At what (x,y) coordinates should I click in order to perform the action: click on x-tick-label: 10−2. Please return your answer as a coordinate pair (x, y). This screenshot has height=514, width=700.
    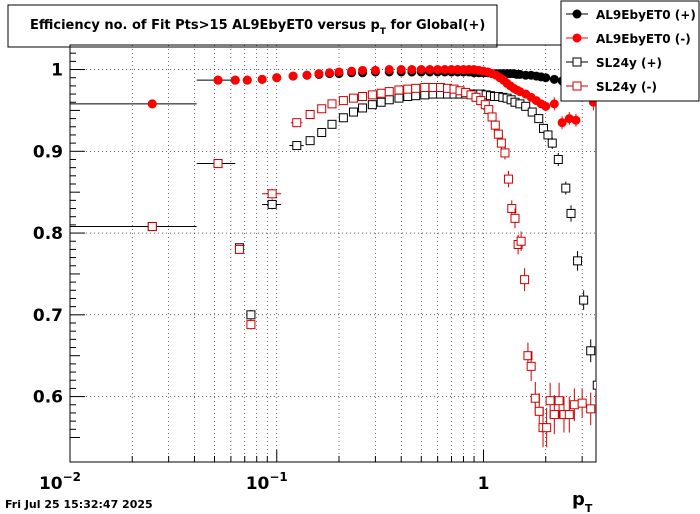
    Looking at the image, I should click on (60, 482).